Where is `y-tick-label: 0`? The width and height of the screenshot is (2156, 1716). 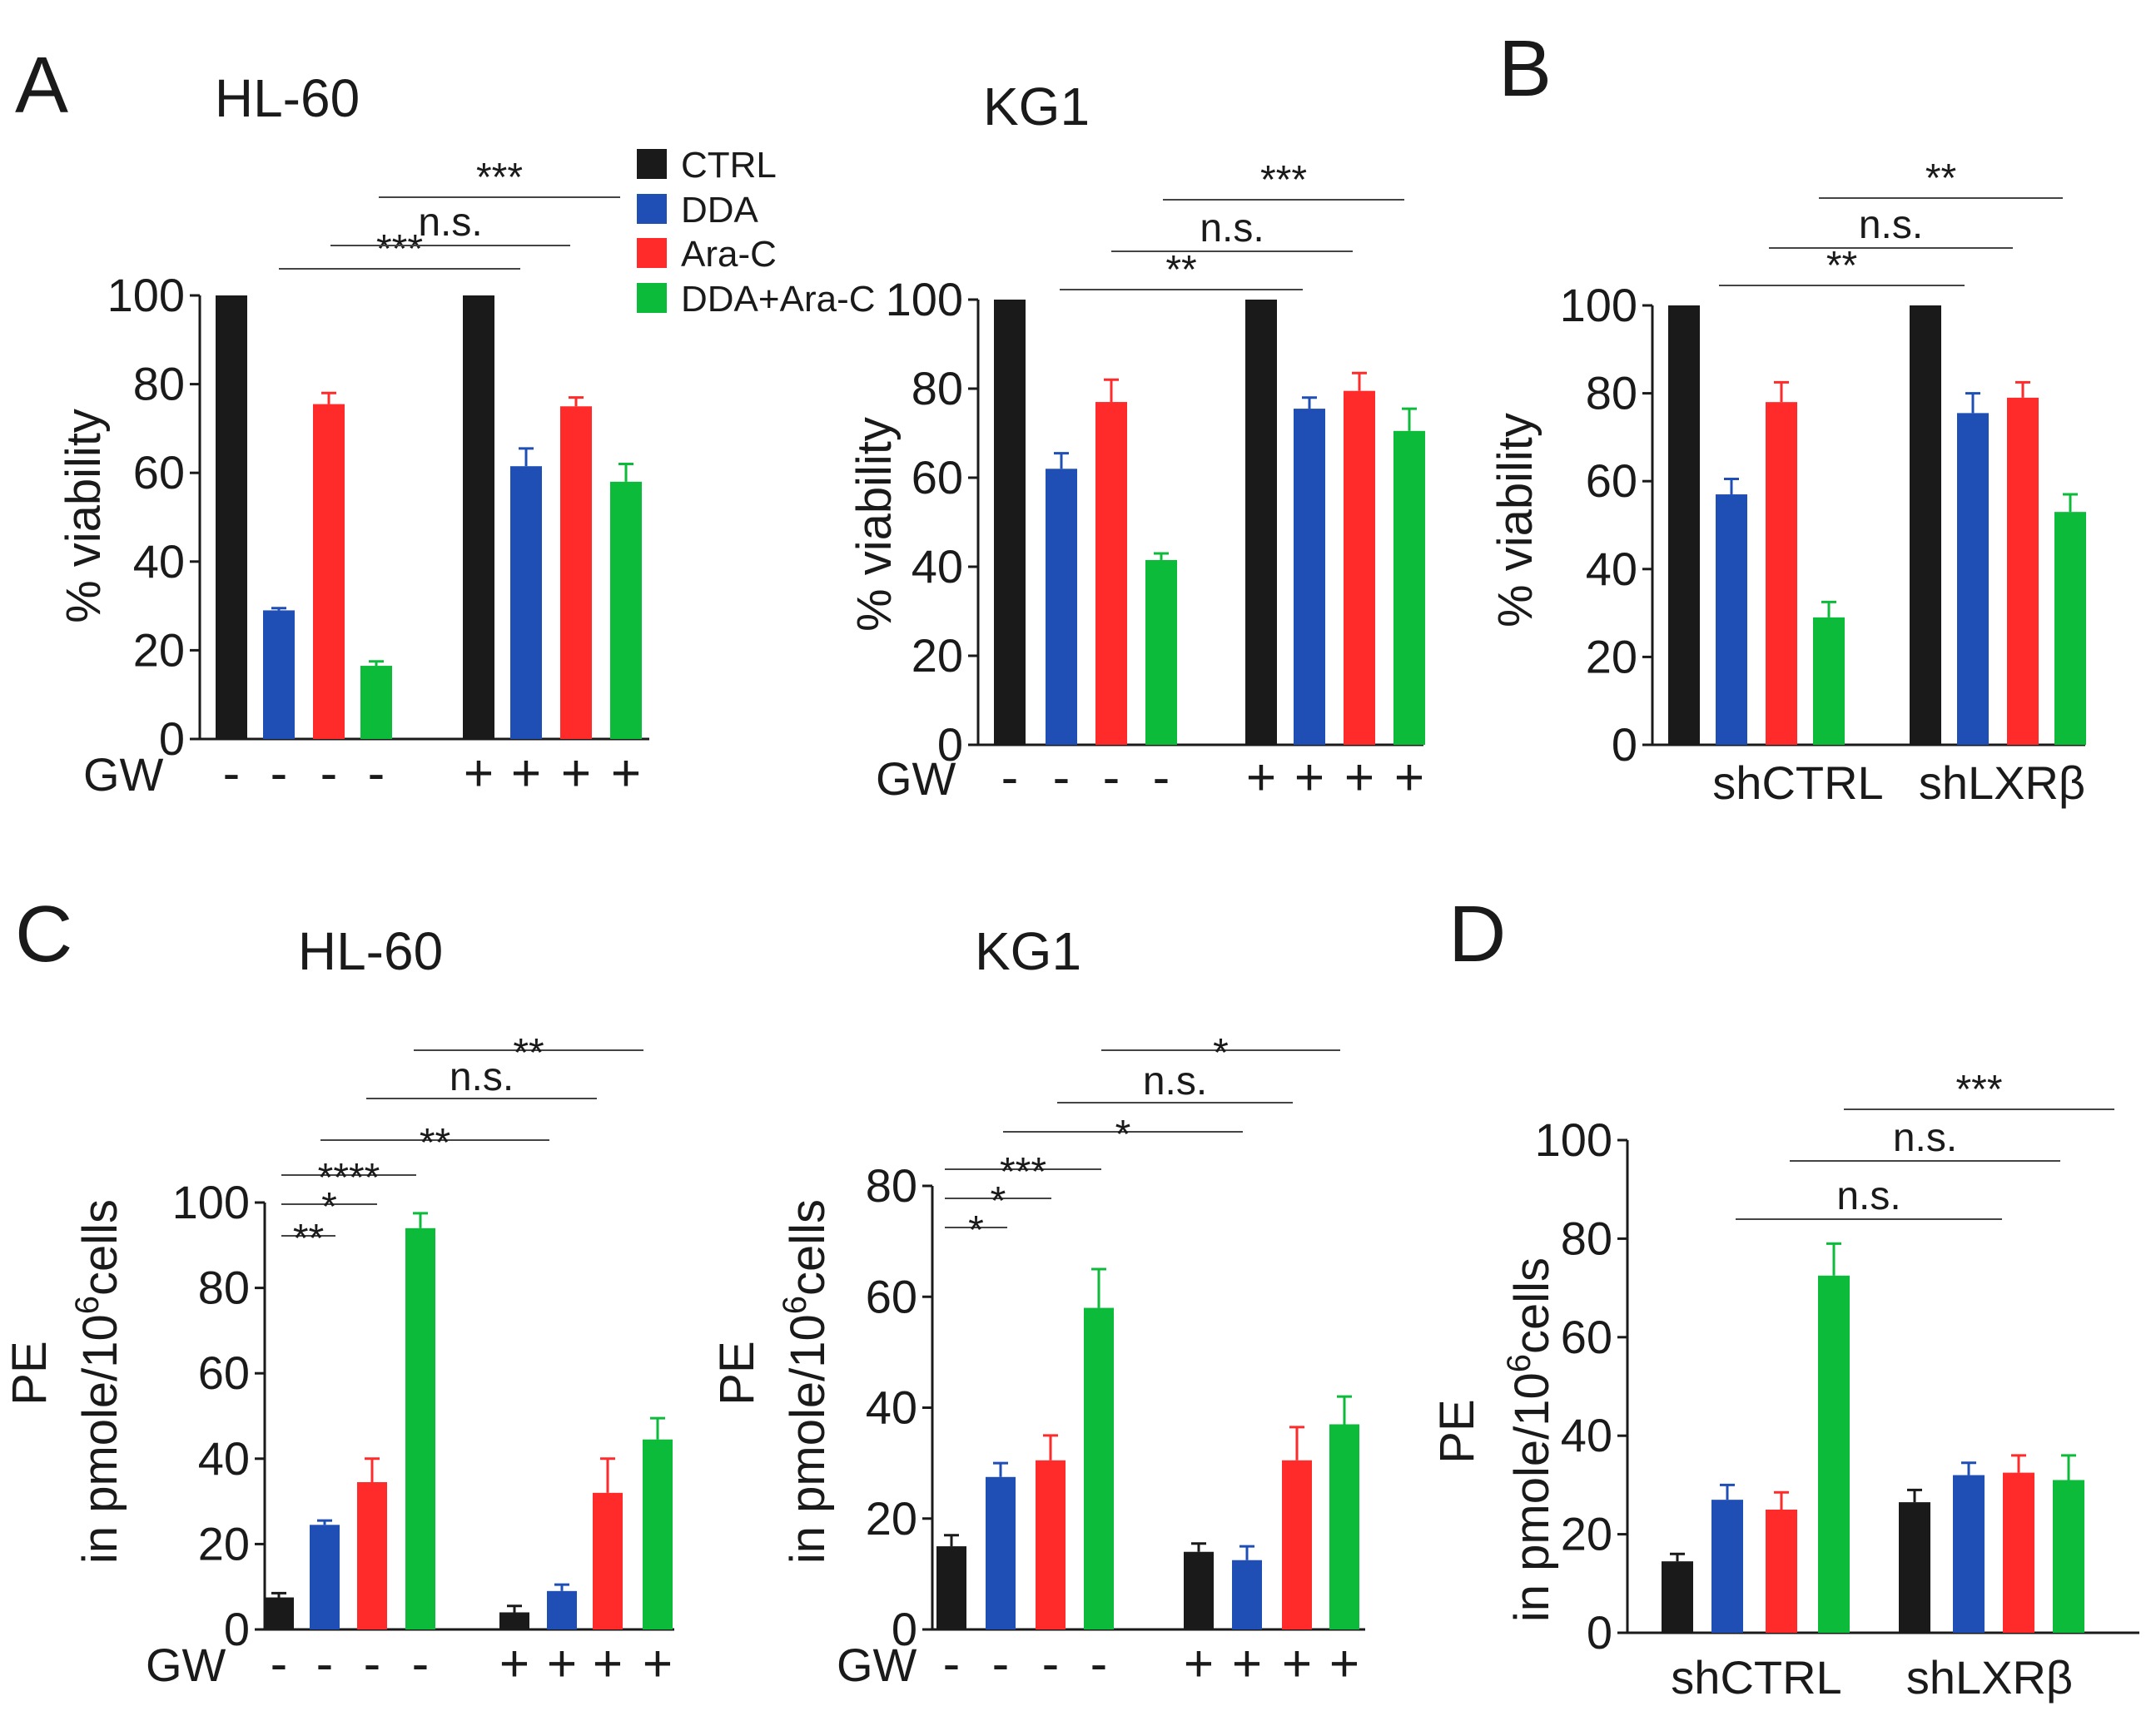 y-tick-label: 0 is located at coordinates (1599, 1632).